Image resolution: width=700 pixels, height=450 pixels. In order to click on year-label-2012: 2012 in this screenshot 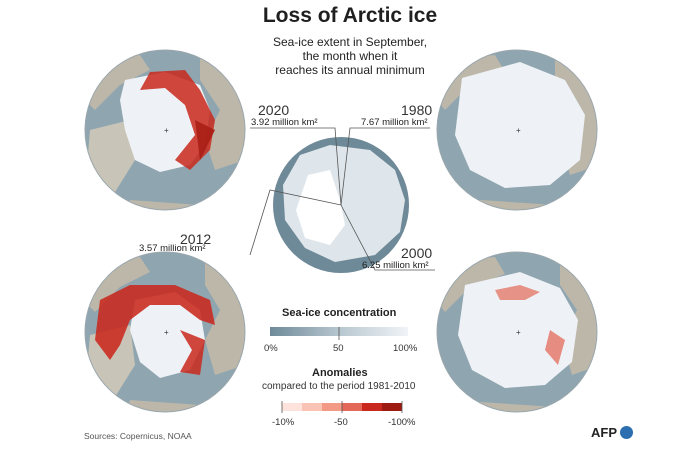, I will do `click(196, 239)`.